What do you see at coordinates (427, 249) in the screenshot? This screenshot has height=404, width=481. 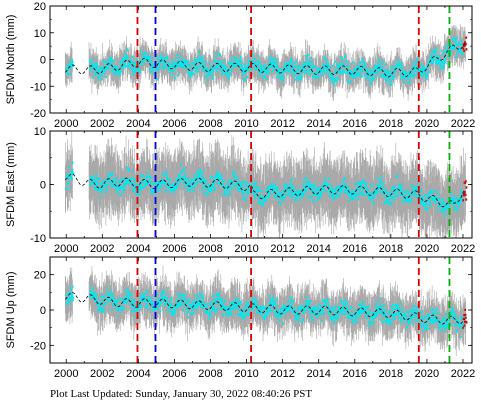 I see `east-xtick-label: 2020` at bounding box center [427, 249].